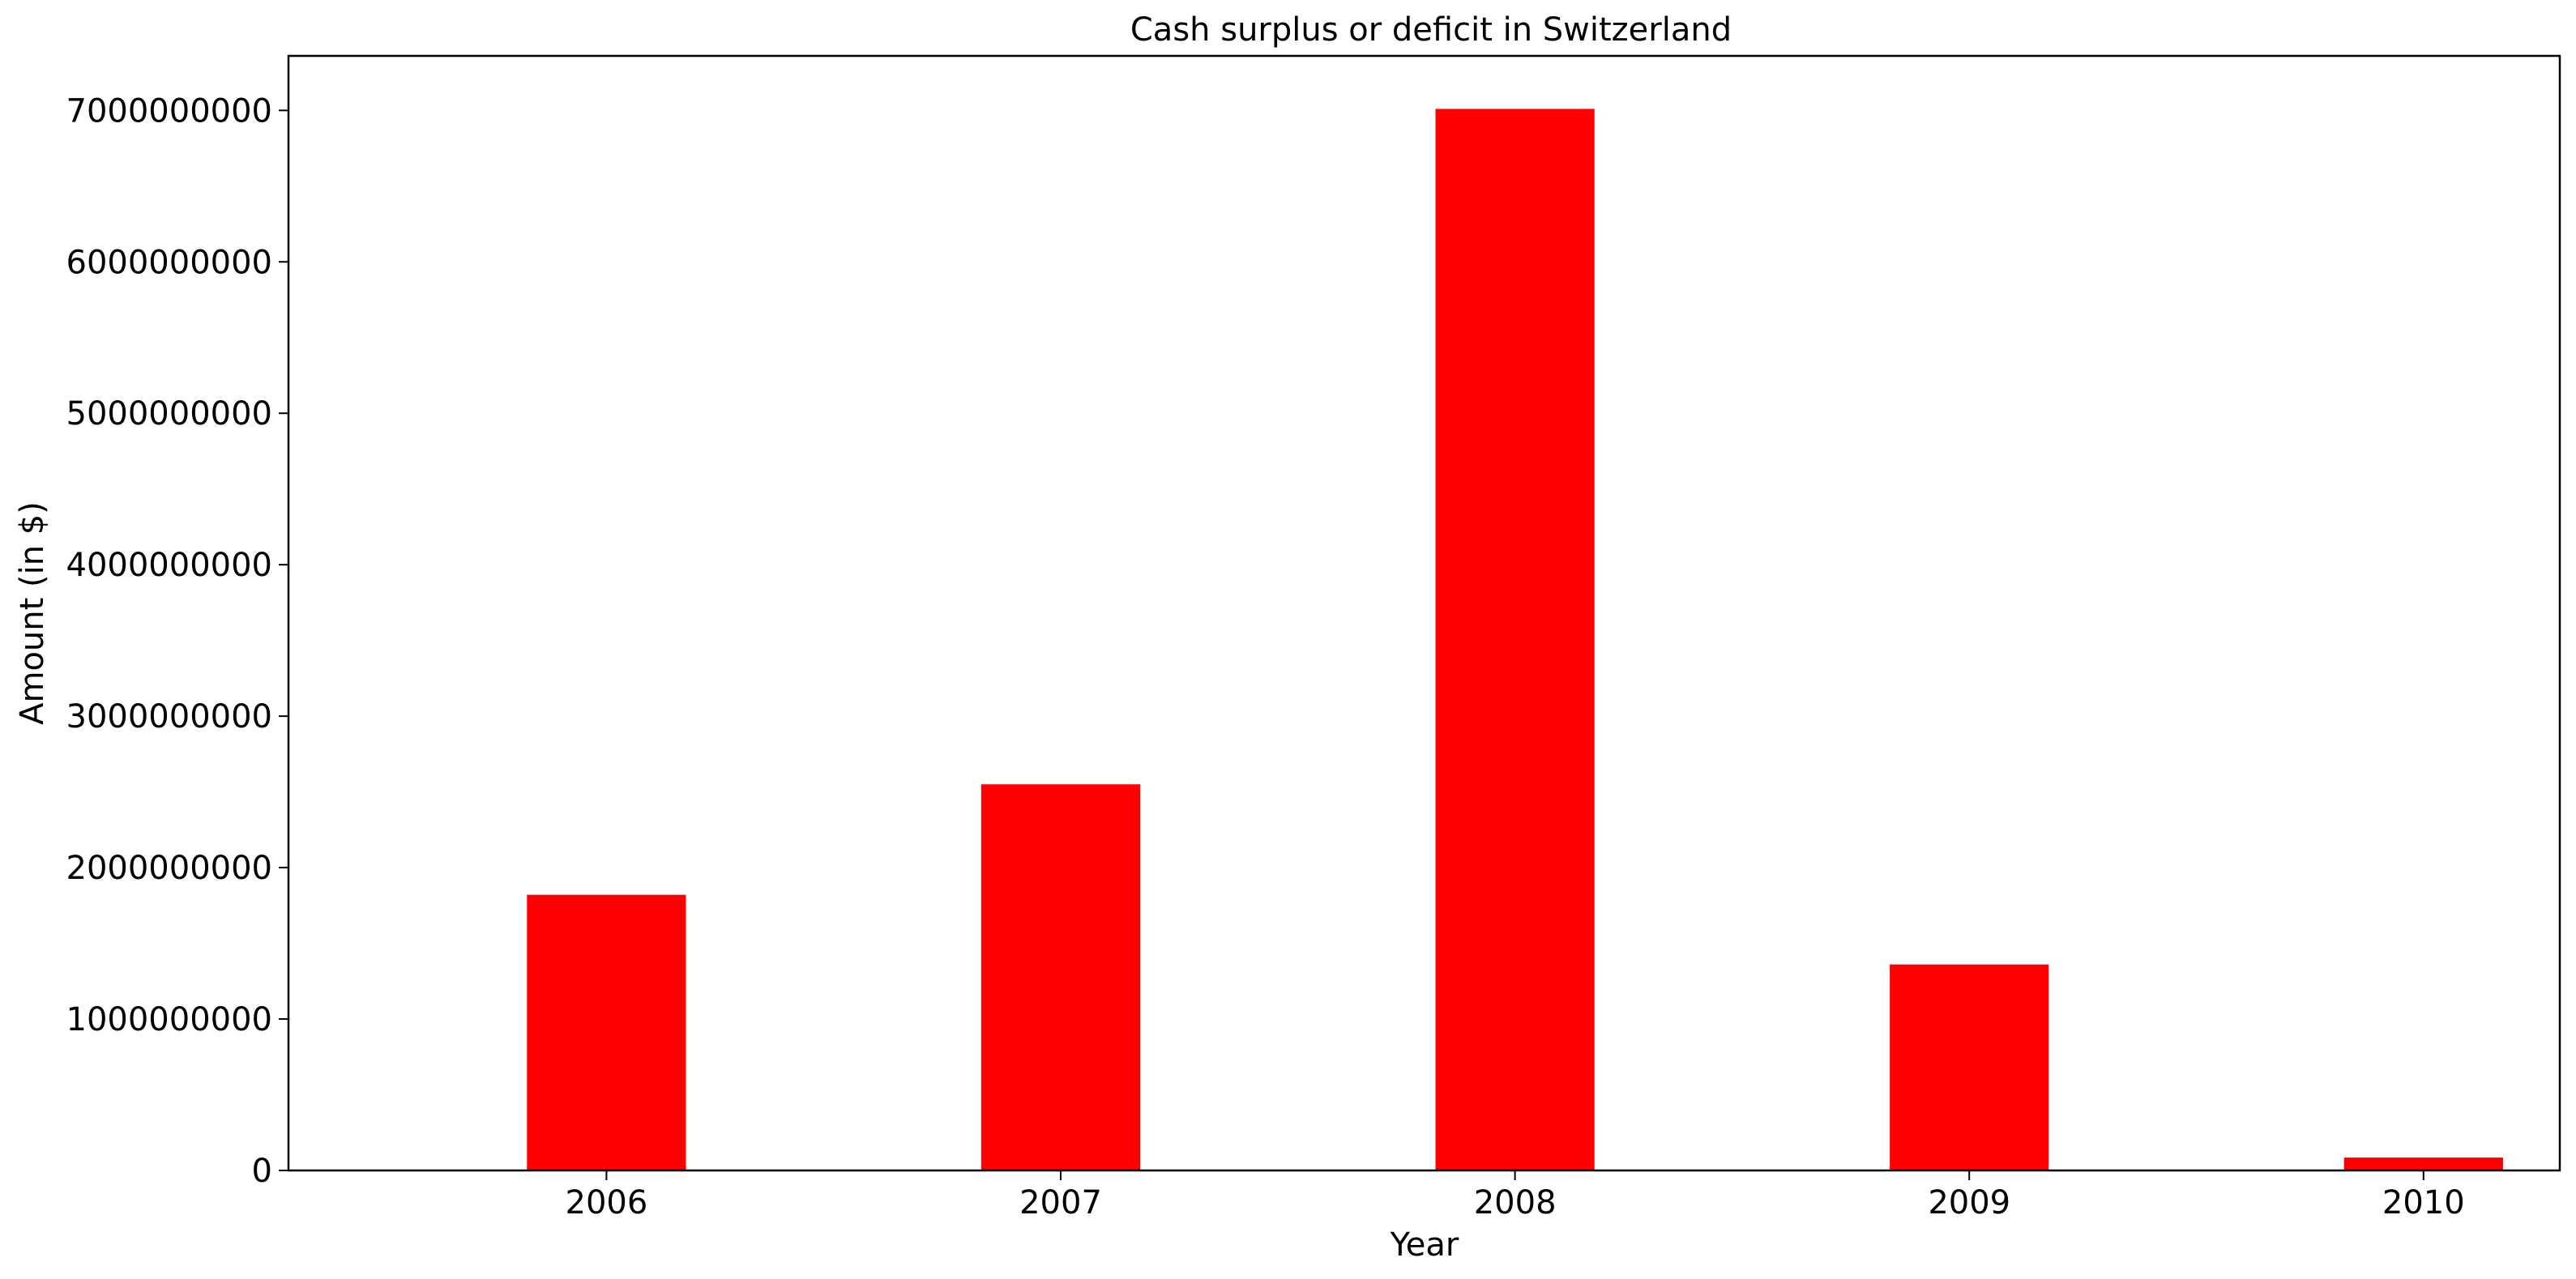 The image size is (2576, 1279). I want to click on y-tick-label-4: 4000000000, so click(169, 565).